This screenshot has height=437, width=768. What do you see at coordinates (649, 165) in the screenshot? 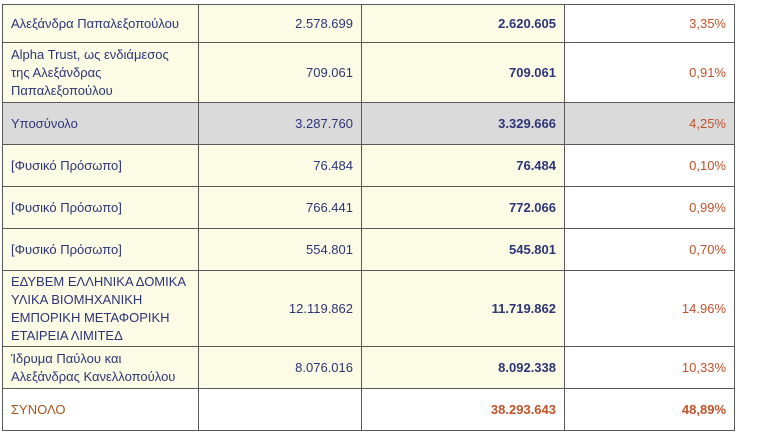
I see `ownership-percent: 0,10%` at bounding box center [649, 165].